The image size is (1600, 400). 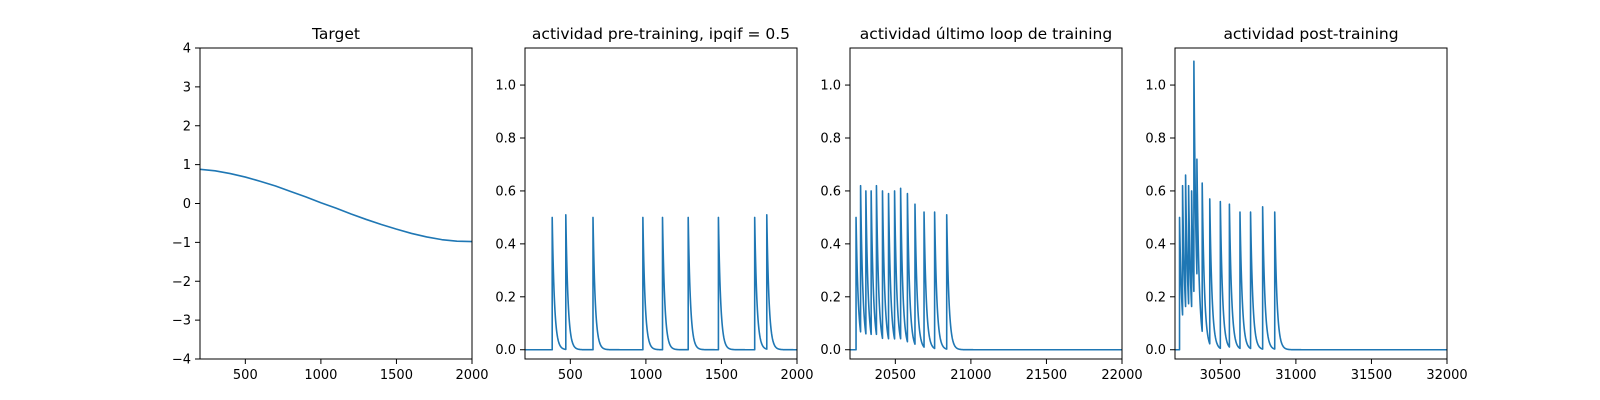 I want to click on y-tick-label: 1, so click(x=187, y=165).